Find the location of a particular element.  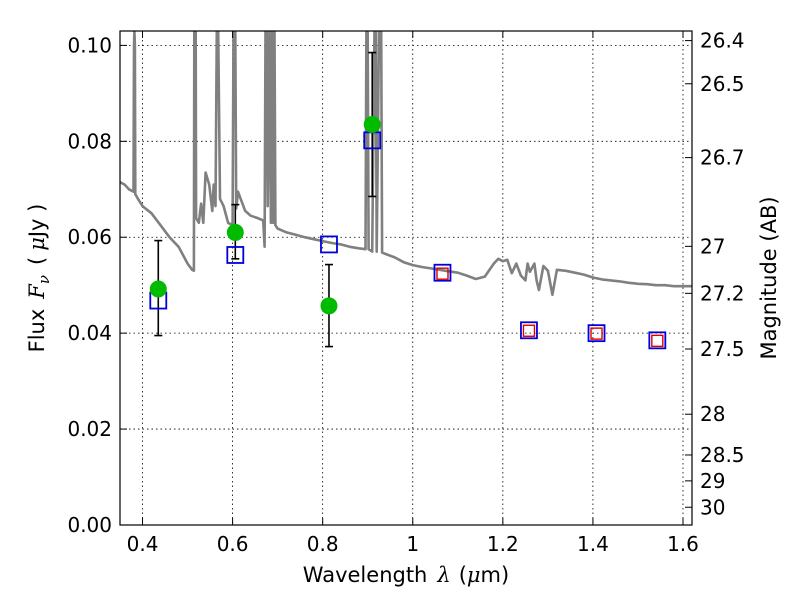

x-axis-label: Wavelength λ (μm) is located at coordinates (406, 575).